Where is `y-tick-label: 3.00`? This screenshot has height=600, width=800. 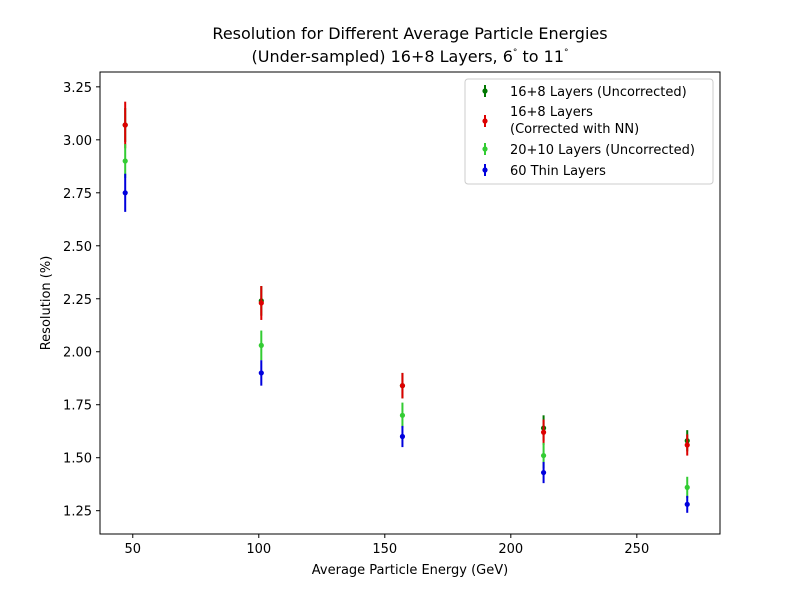
y-tick-label: 3.00 is located at coordinates (77, 141).